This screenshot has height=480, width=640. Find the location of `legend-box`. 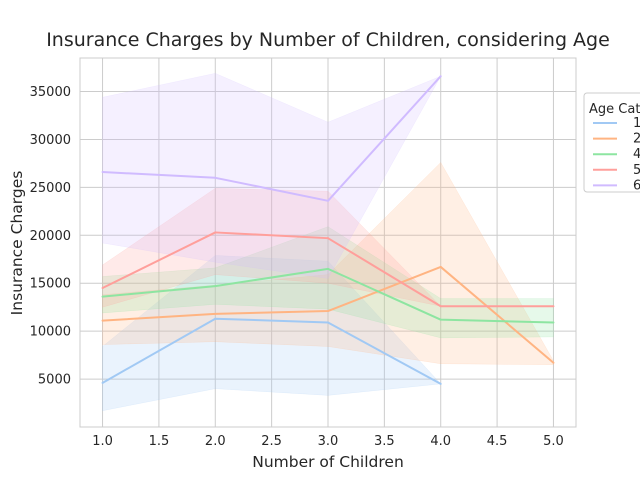

legend-box is located at coordinates (611, 142).